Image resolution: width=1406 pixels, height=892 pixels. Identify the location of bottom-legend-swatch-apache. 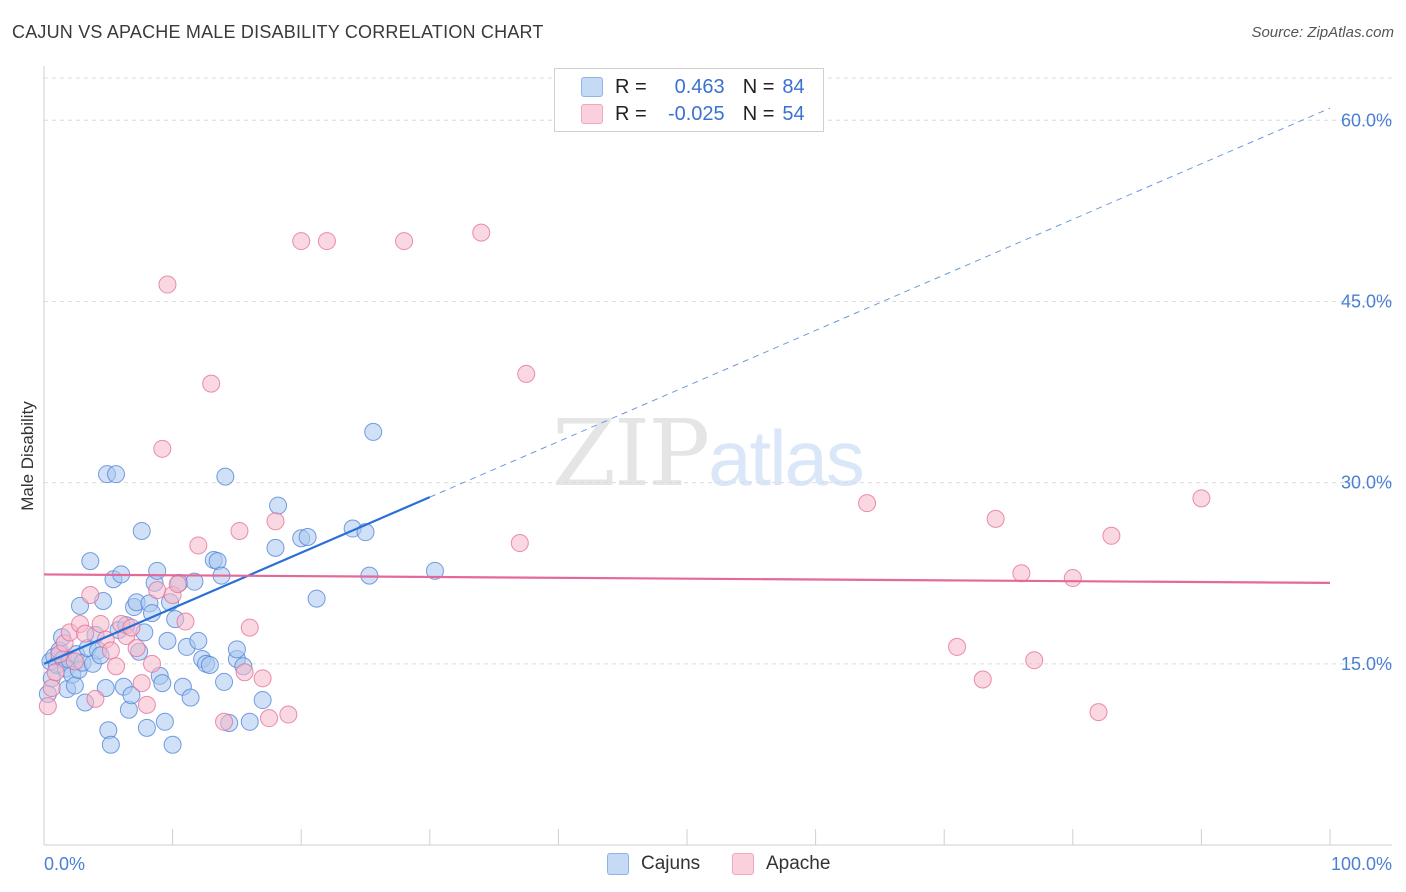
(743, 864).